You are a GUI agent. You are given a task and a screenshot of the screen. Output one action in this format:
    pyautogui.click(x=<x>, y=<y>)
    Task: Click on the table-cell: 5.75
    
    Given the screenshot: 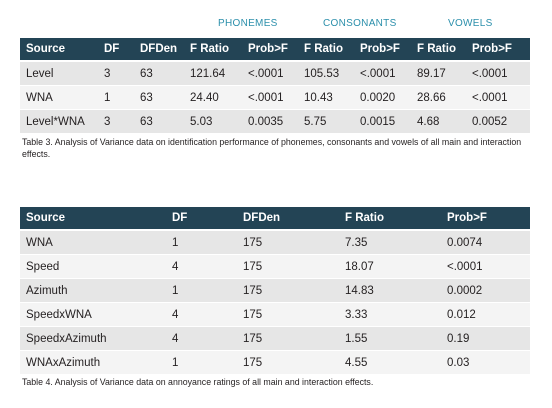 What is the action you would take?
    pyautogui.click(x=326, y=121)
    